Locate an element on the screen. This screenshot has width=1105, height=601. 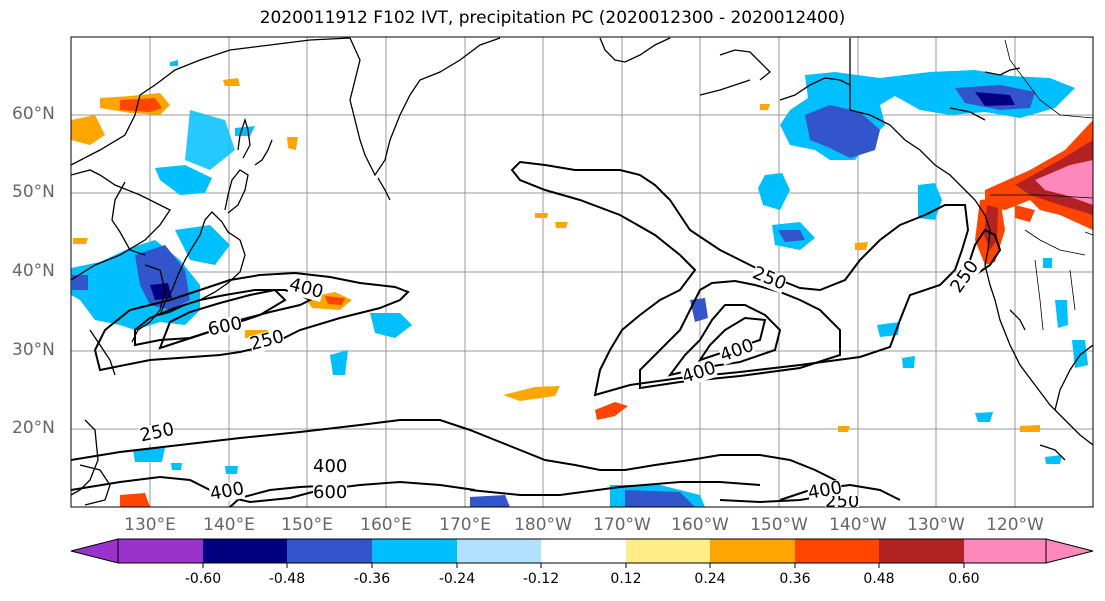
colorbar-max-extend is located at coordinates (1069, 551).